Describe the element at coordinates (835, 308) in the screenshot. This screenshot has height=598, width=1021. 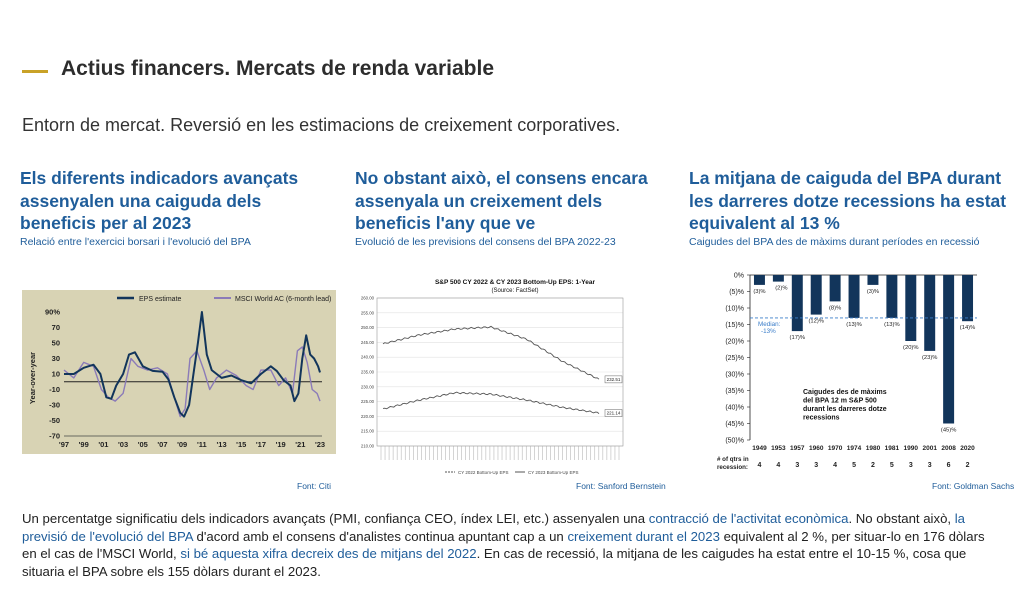
I see `bar-value-label: (8)%` at that location.